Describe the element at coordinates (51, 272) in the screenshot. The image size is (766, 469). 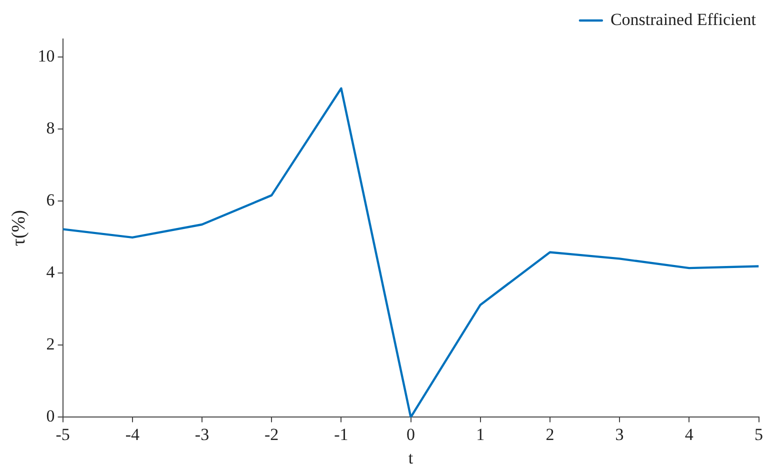
I see `y-tick-label: 4` at that location.